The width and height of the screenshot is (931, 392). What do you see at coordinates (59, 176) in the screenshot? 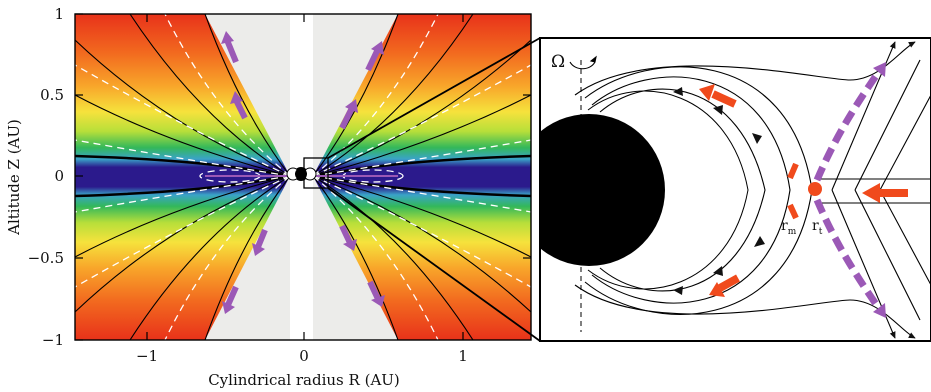
I see `y-tick-label: 0` at bounding box center [59, 176].